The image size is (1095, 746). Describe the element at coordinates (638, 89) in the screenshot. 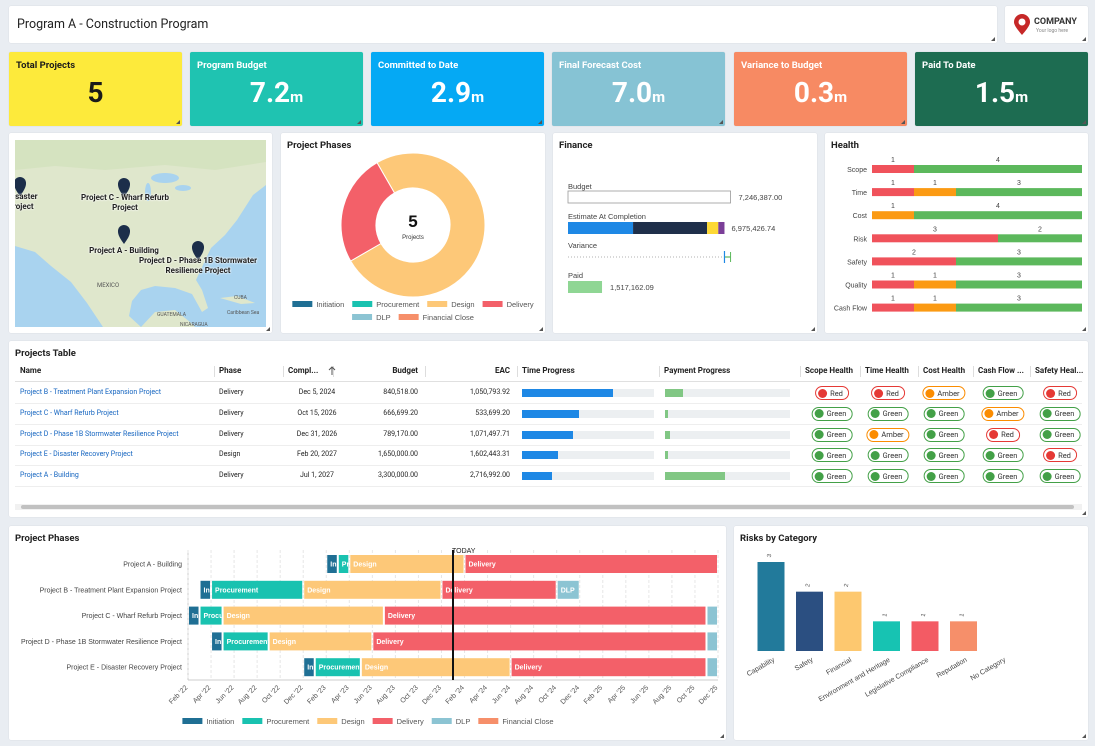

I see `kpi-card: Final Forecast Cost 7.0m` at that location.